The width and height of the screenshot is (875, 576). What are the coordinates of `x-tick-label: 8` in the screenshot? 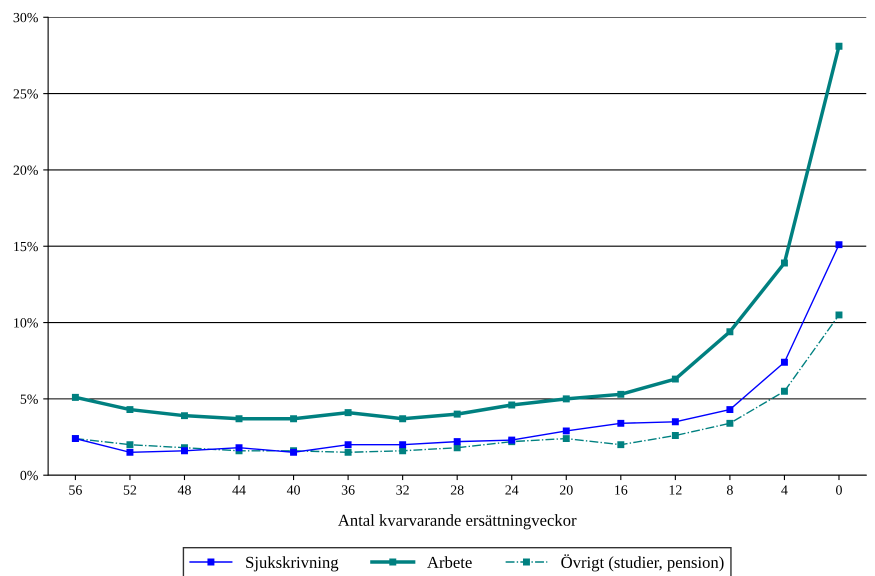 It's located at (729, 490).